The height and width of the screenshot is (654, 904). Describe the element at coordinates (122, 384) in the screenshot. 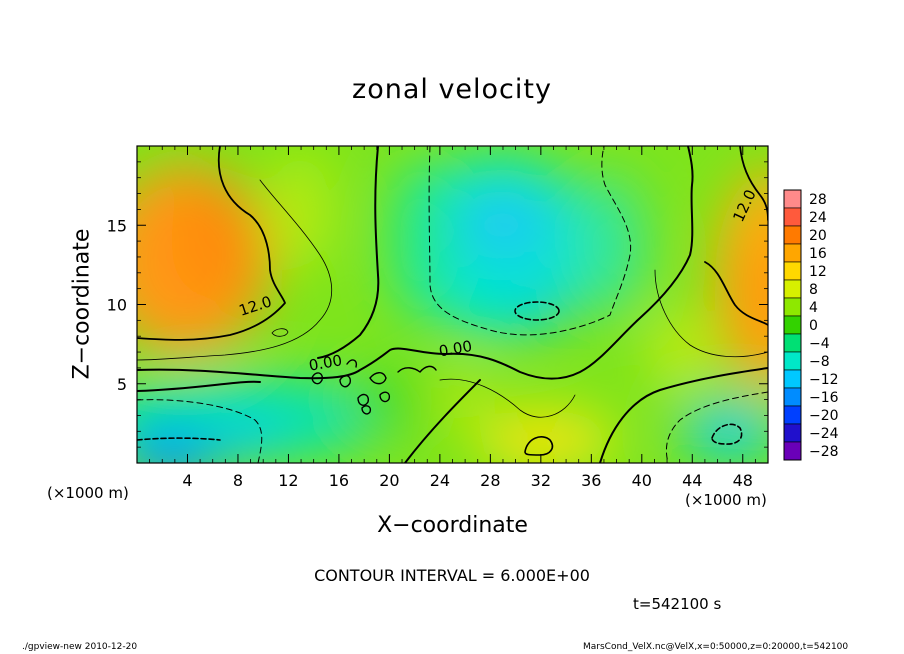

I see `y-tick-label-0: 5` at that location.